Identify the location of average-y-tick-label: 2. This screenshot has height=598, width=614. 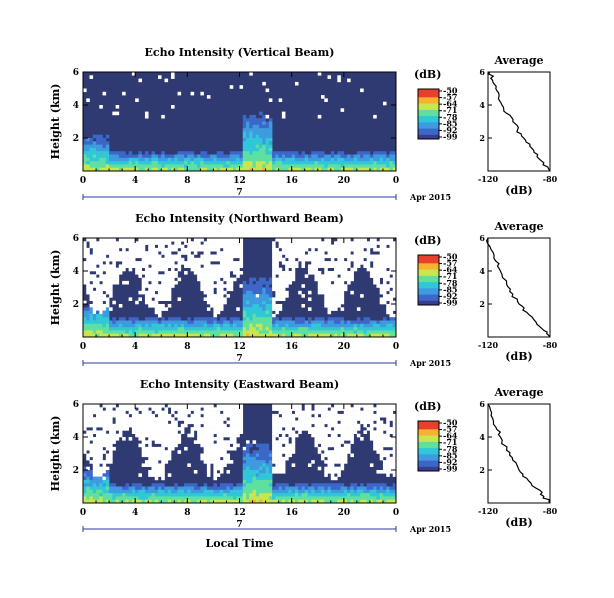
(482, 138).